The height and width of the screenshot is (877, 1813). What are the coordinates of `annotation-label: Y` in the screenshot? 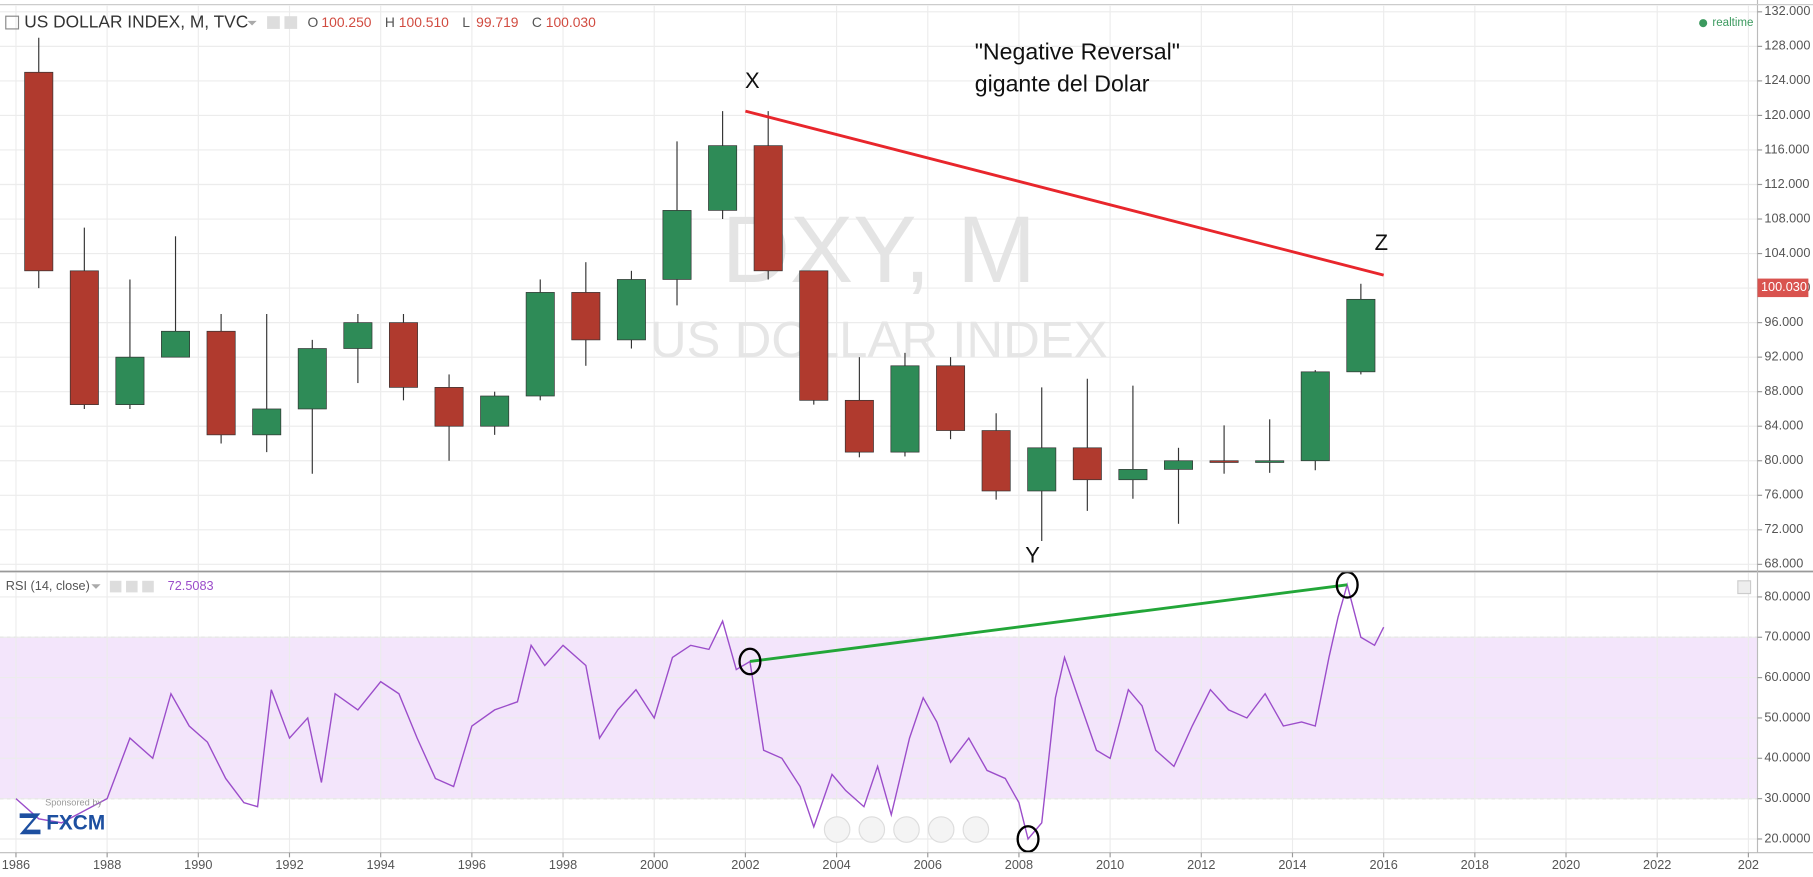 It's located at (1032, 554).